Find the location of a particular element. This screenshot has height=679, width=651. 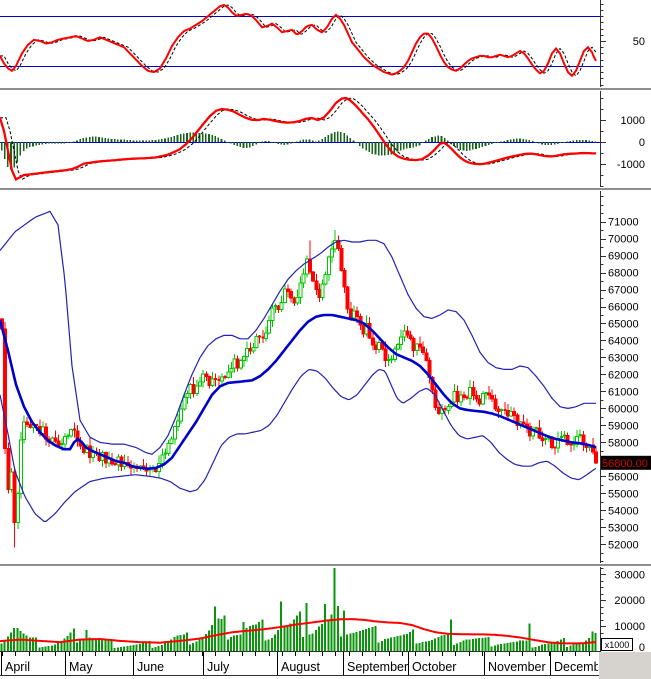

volume-panel: 30000 20000 10000 0 x1000 is located at coordinates (325, 610).